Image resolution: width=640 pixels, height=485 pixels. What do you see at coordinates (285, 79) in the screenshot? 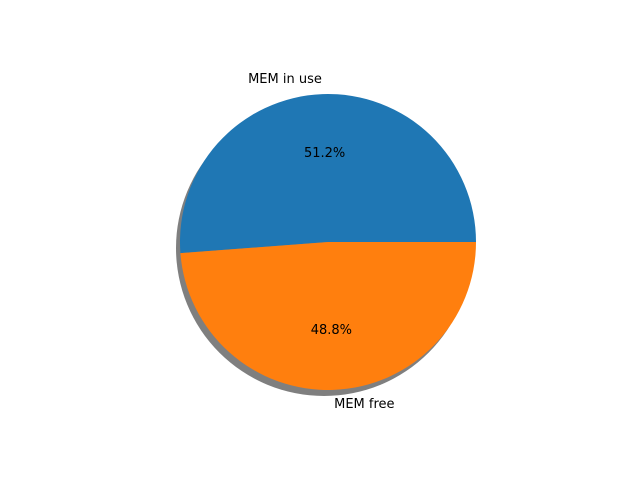
I see `pie-slice-label: MEM in use` at bounding box center [285, 79].